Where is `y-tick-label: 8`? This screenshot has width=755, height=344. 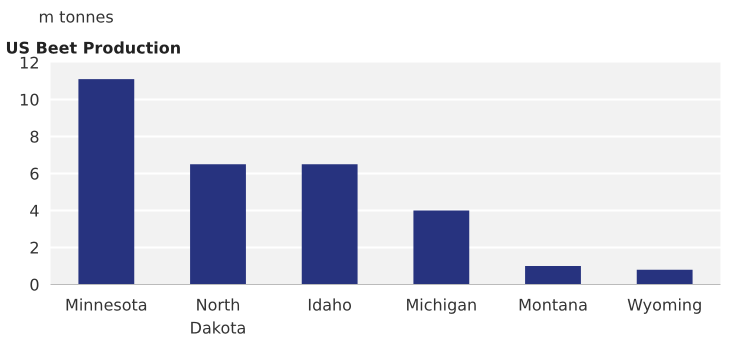 y-tick-label: 8 is located at coordinates (34, 137).